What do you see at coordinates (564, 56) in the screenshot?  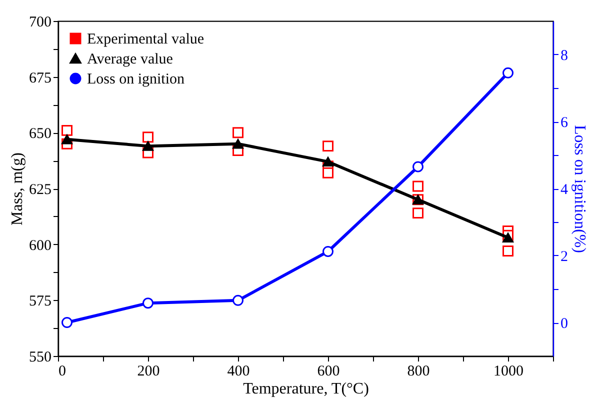 I see `y2-tick-label: 8` at bounding box center [564, 56].